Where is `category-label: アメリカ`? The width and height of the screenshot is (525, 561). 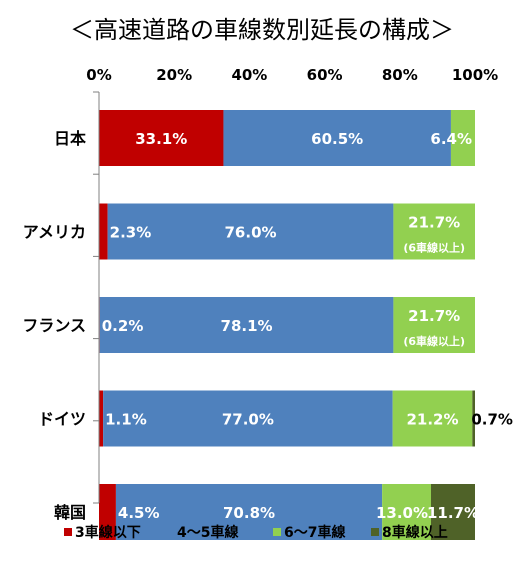
category-label: アメリカ is located at coordinates (54, 232).